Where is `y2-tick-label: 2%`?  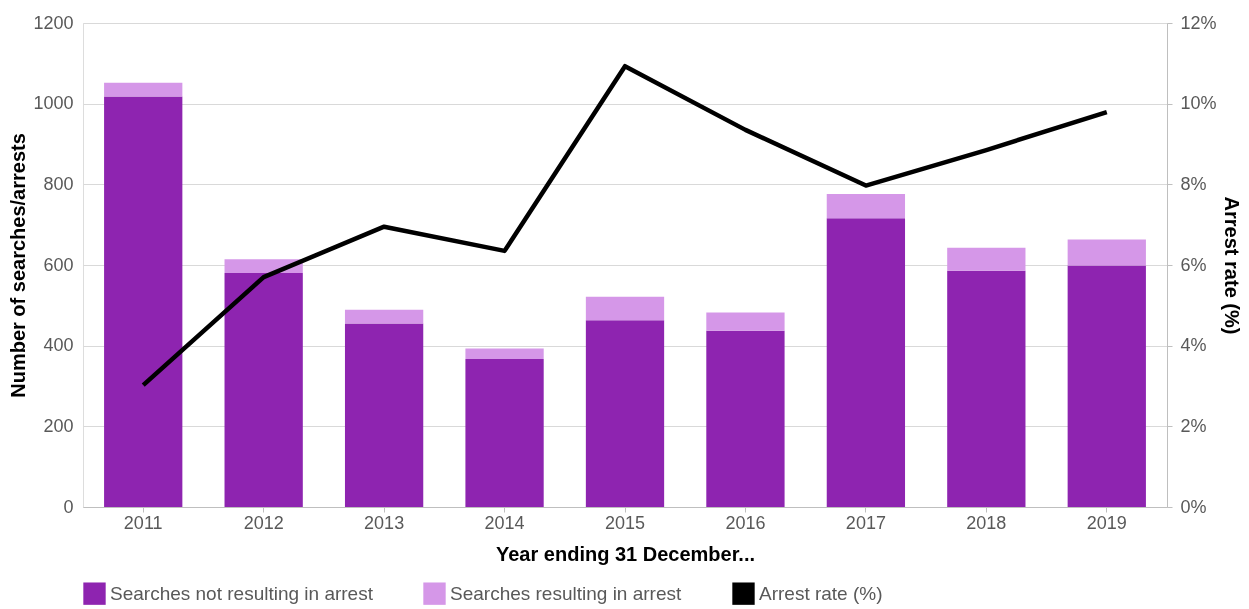 y2-tick-label: 2% is located at coordinates (1193, 425).